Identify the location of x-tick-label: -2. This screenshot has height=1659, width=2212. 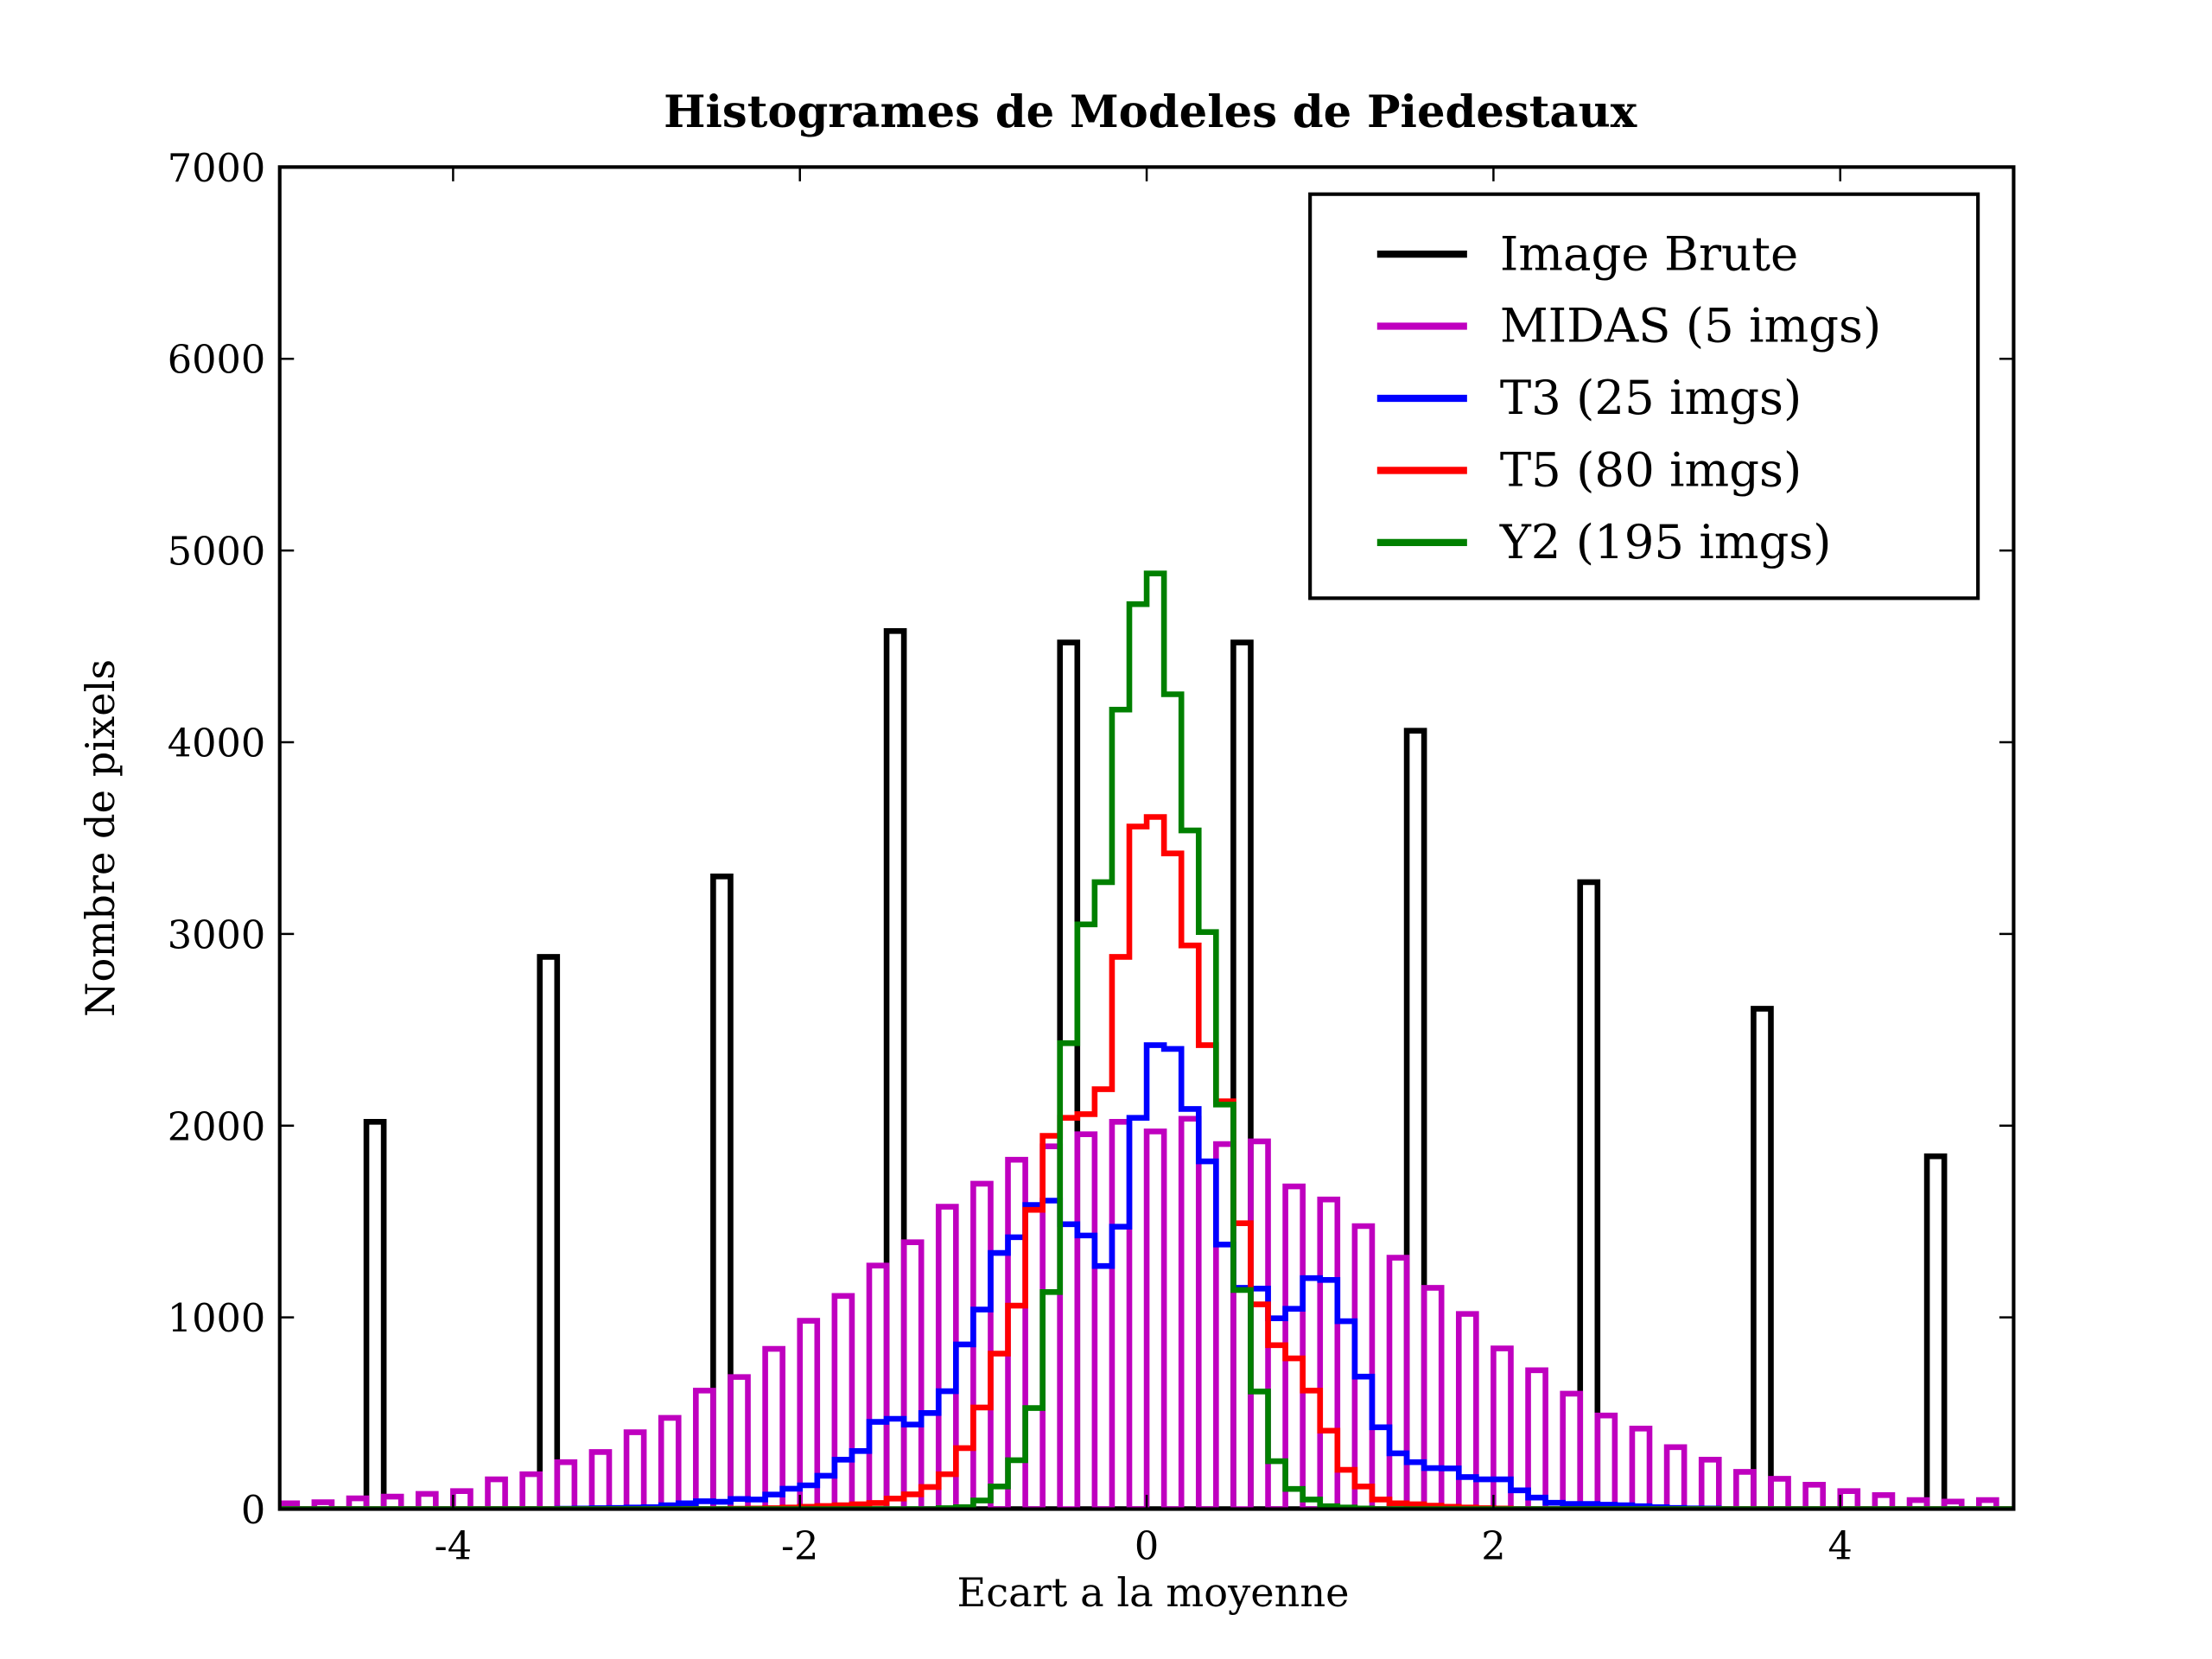
(799, 1545).